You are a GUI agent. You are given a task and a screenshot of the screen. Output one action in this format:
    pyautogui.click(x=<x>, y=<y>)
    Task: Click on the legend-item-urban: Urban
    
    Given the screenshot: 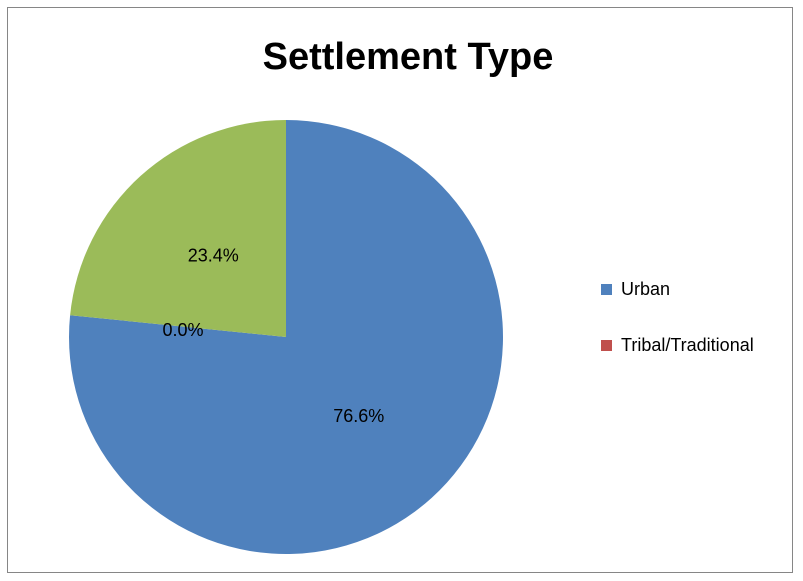 What is the action you would take?
    pyautogui.click(x=694, y=289)
    